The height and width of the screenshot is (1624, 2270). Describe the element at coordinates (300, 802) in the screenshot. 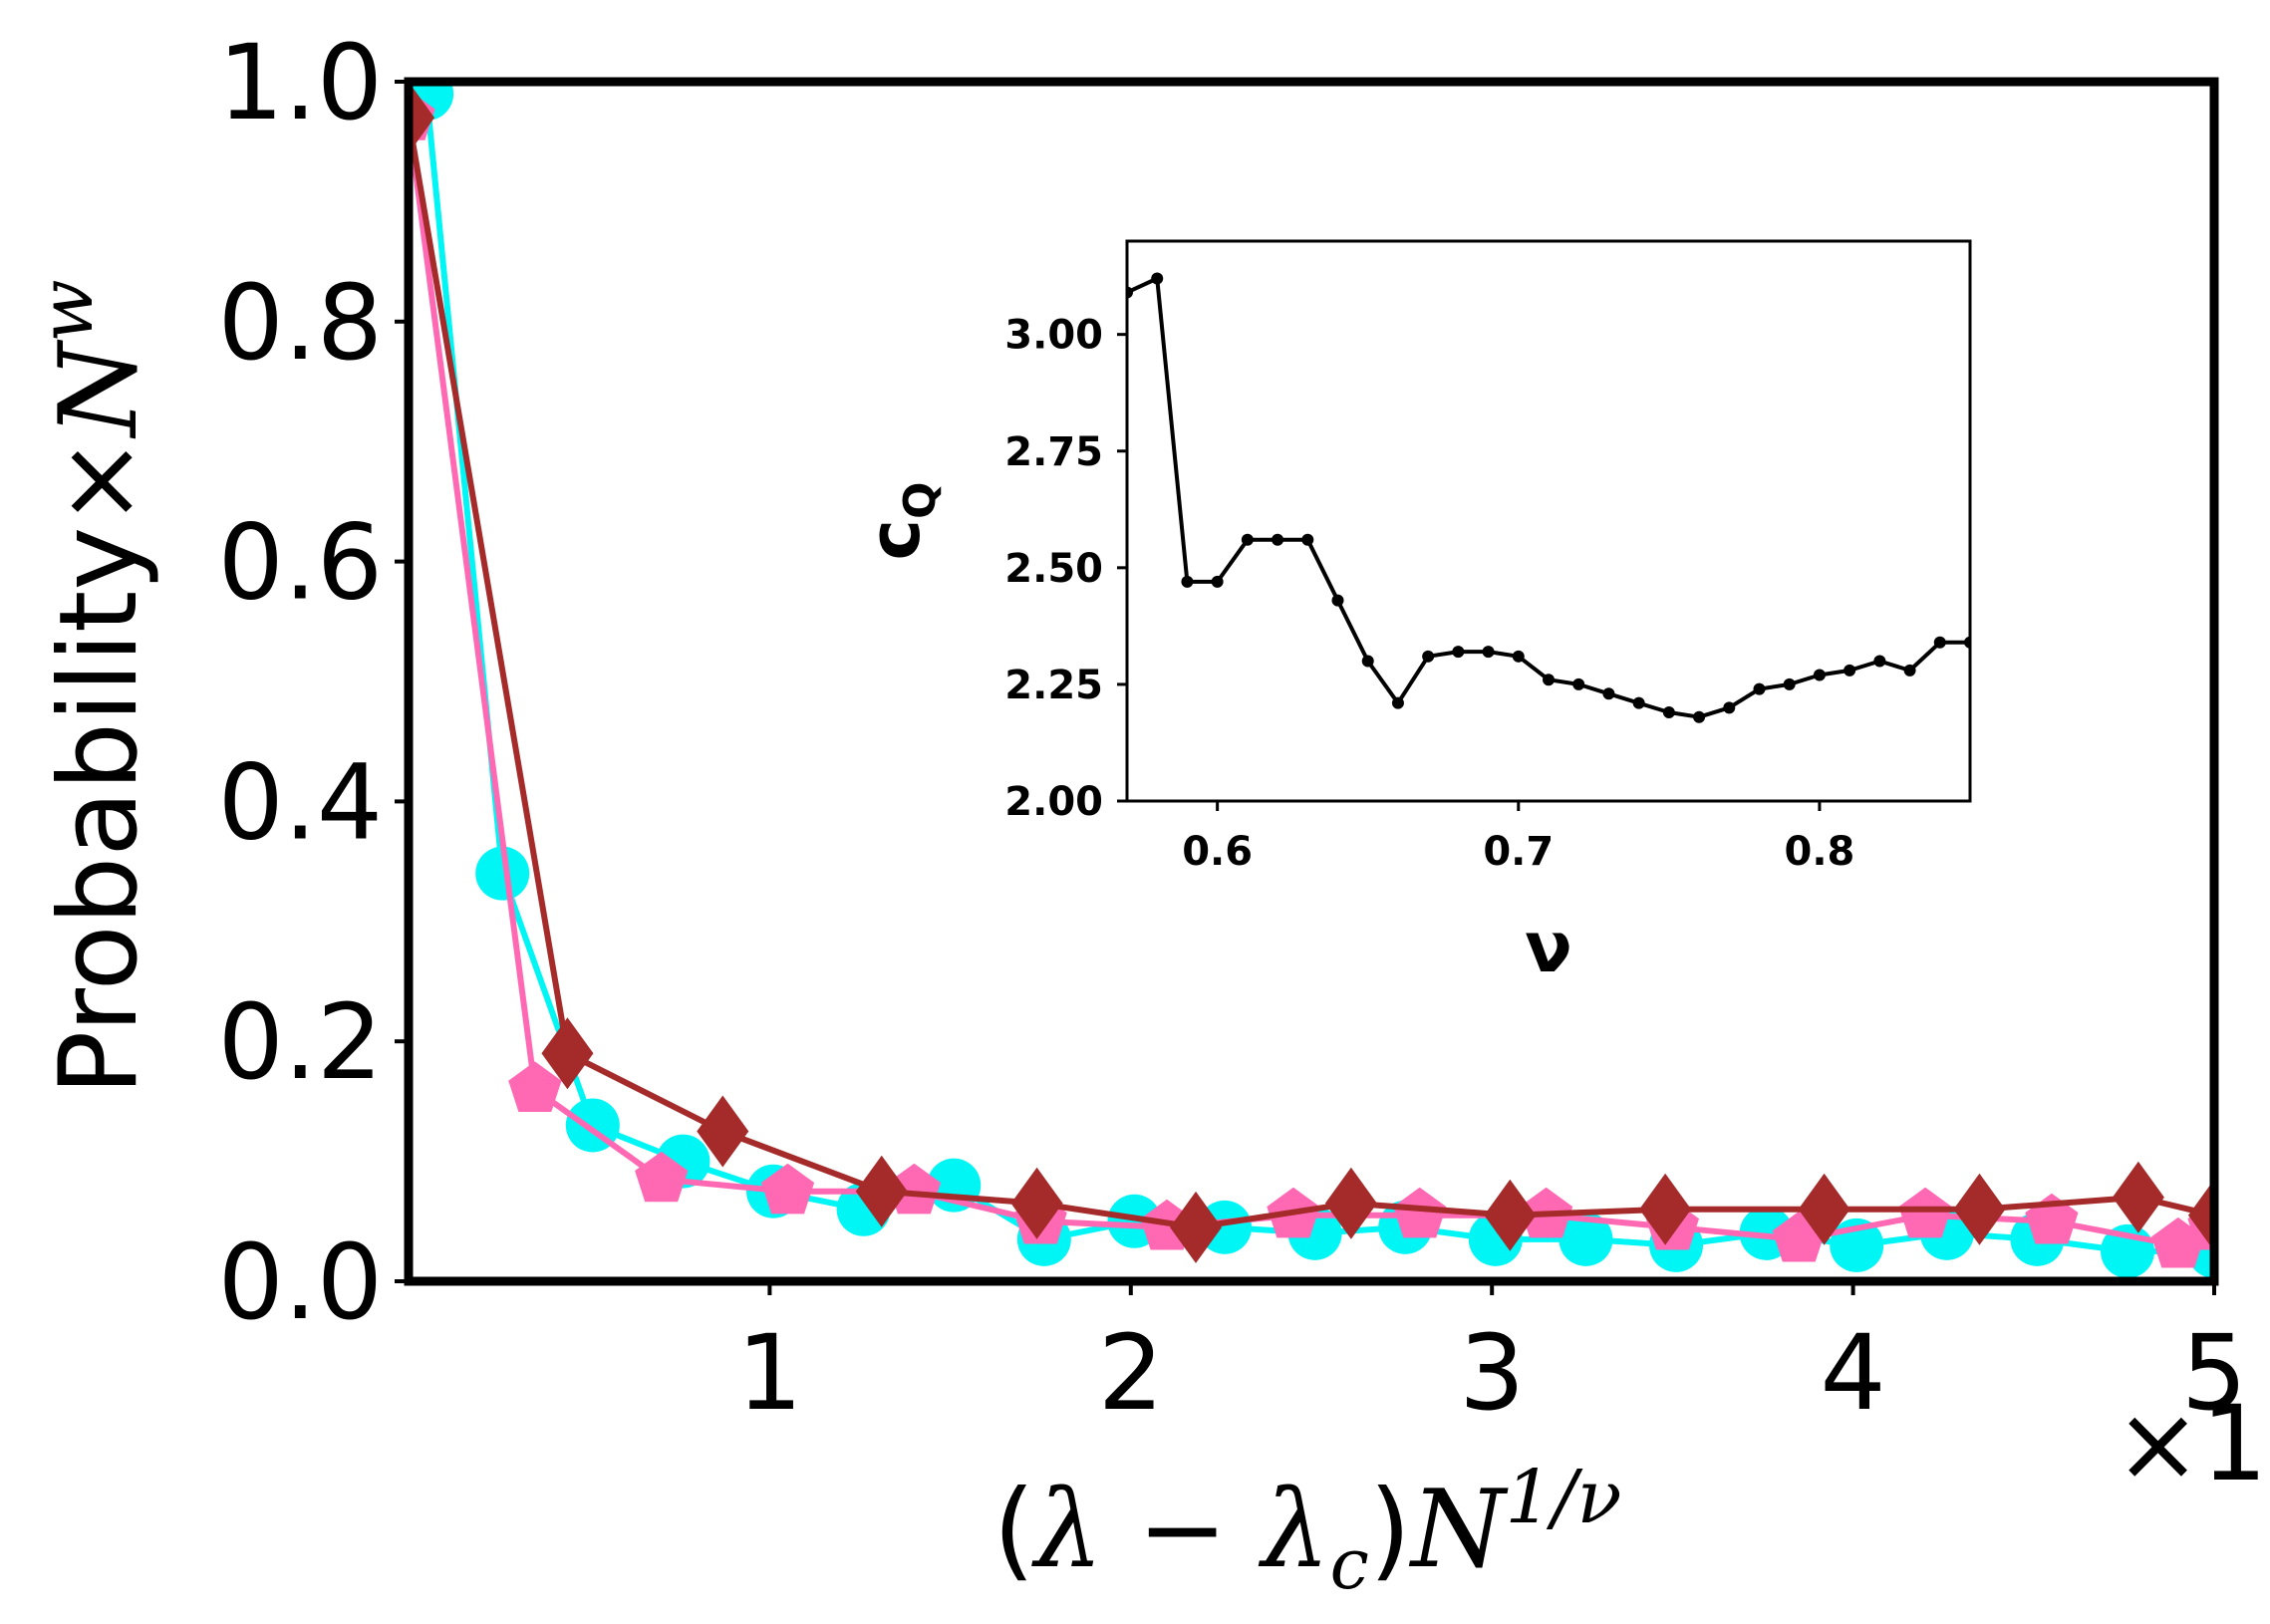

I see `main-y-tick-label: 0.4` at that location.